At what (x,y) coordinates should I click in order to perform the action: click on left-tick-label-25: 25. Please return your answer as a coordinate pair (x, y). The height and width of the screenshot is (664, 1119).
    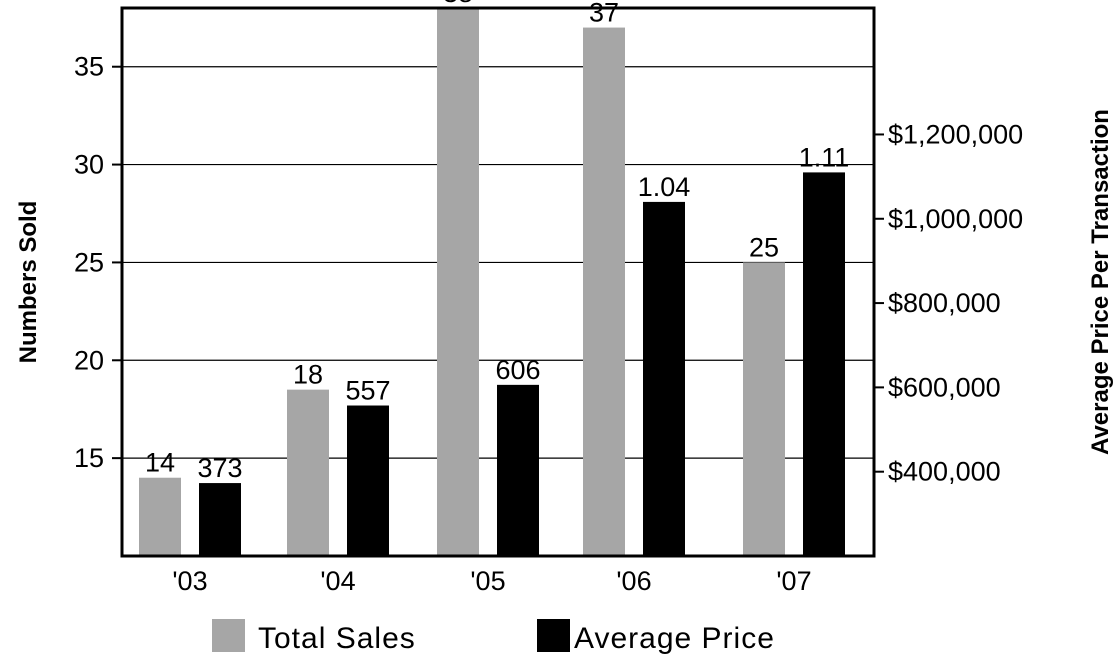
    Looking at the image, I should click on (89, 262).